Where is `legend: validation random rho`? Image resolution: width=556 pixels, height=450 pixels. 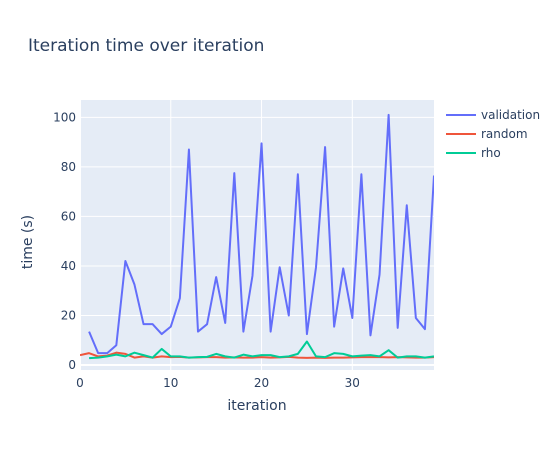
legend: validation random rho is located at coordinates (493, 134).